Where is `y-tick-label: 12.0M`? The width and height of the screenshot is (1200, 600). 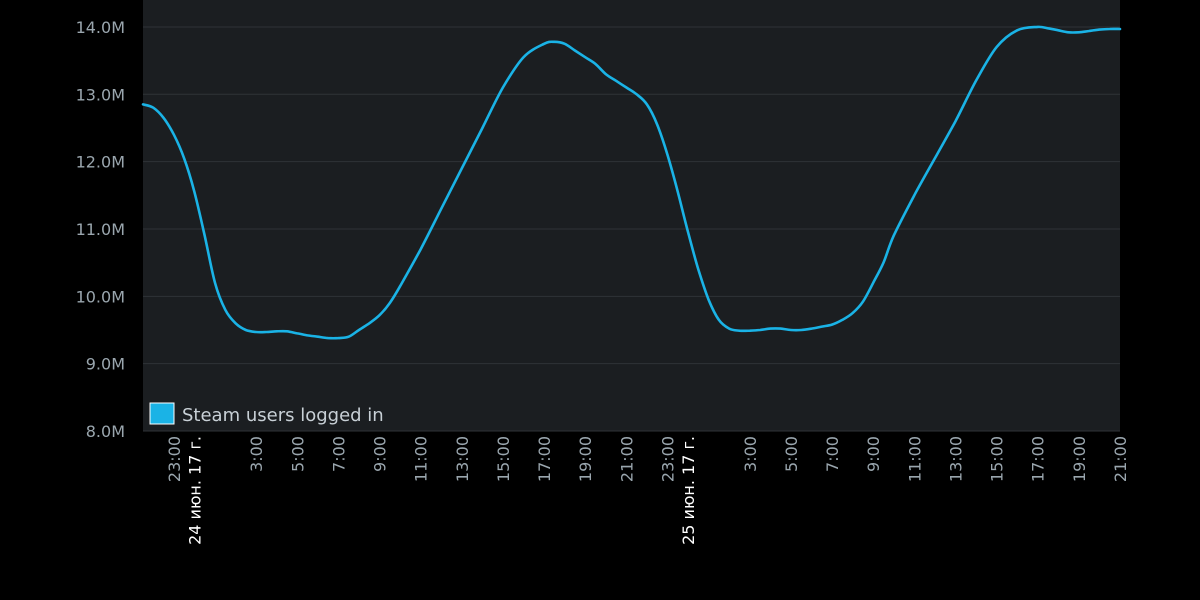 y-tick-label: 12.0M is located at coordinates (100, 162).